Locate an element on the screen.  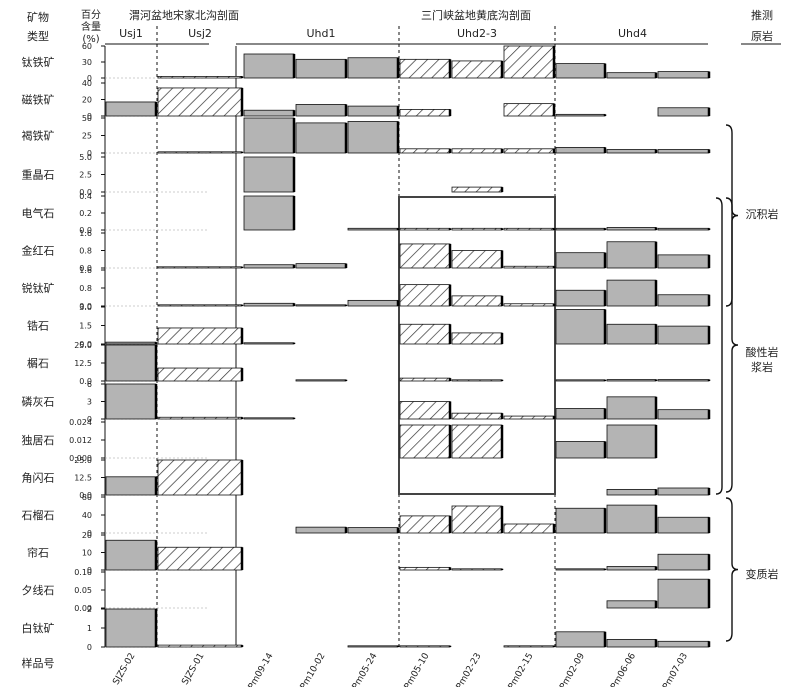
protolith-label-0: 沉积岩 is located at coordinates (762, 214).